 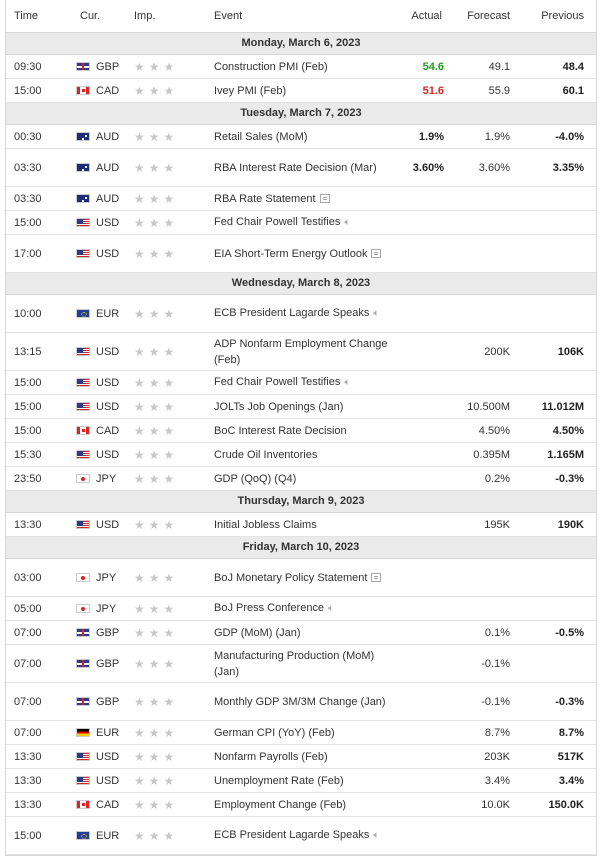 I want to click on currency-code: EUR, so click(x=108, y=732).